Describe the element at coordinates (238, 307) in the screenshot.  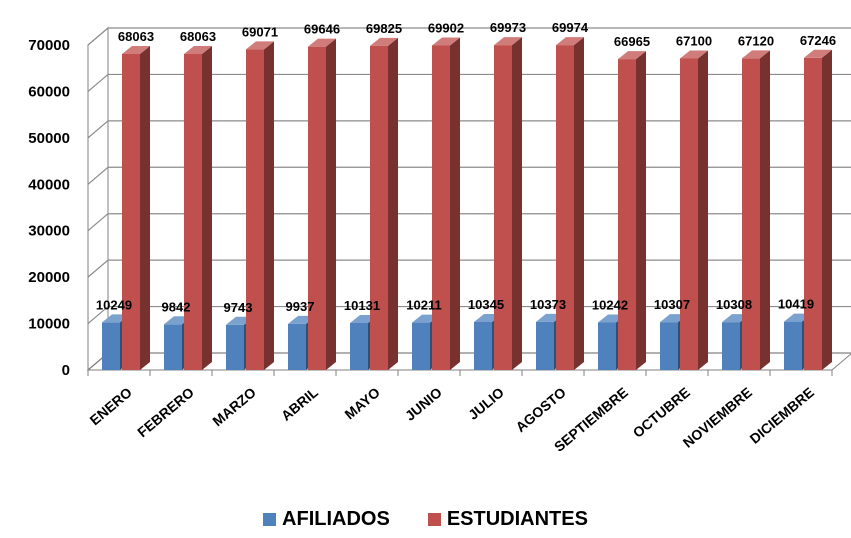
I see `data-label-afiliados: 9743` at that location.